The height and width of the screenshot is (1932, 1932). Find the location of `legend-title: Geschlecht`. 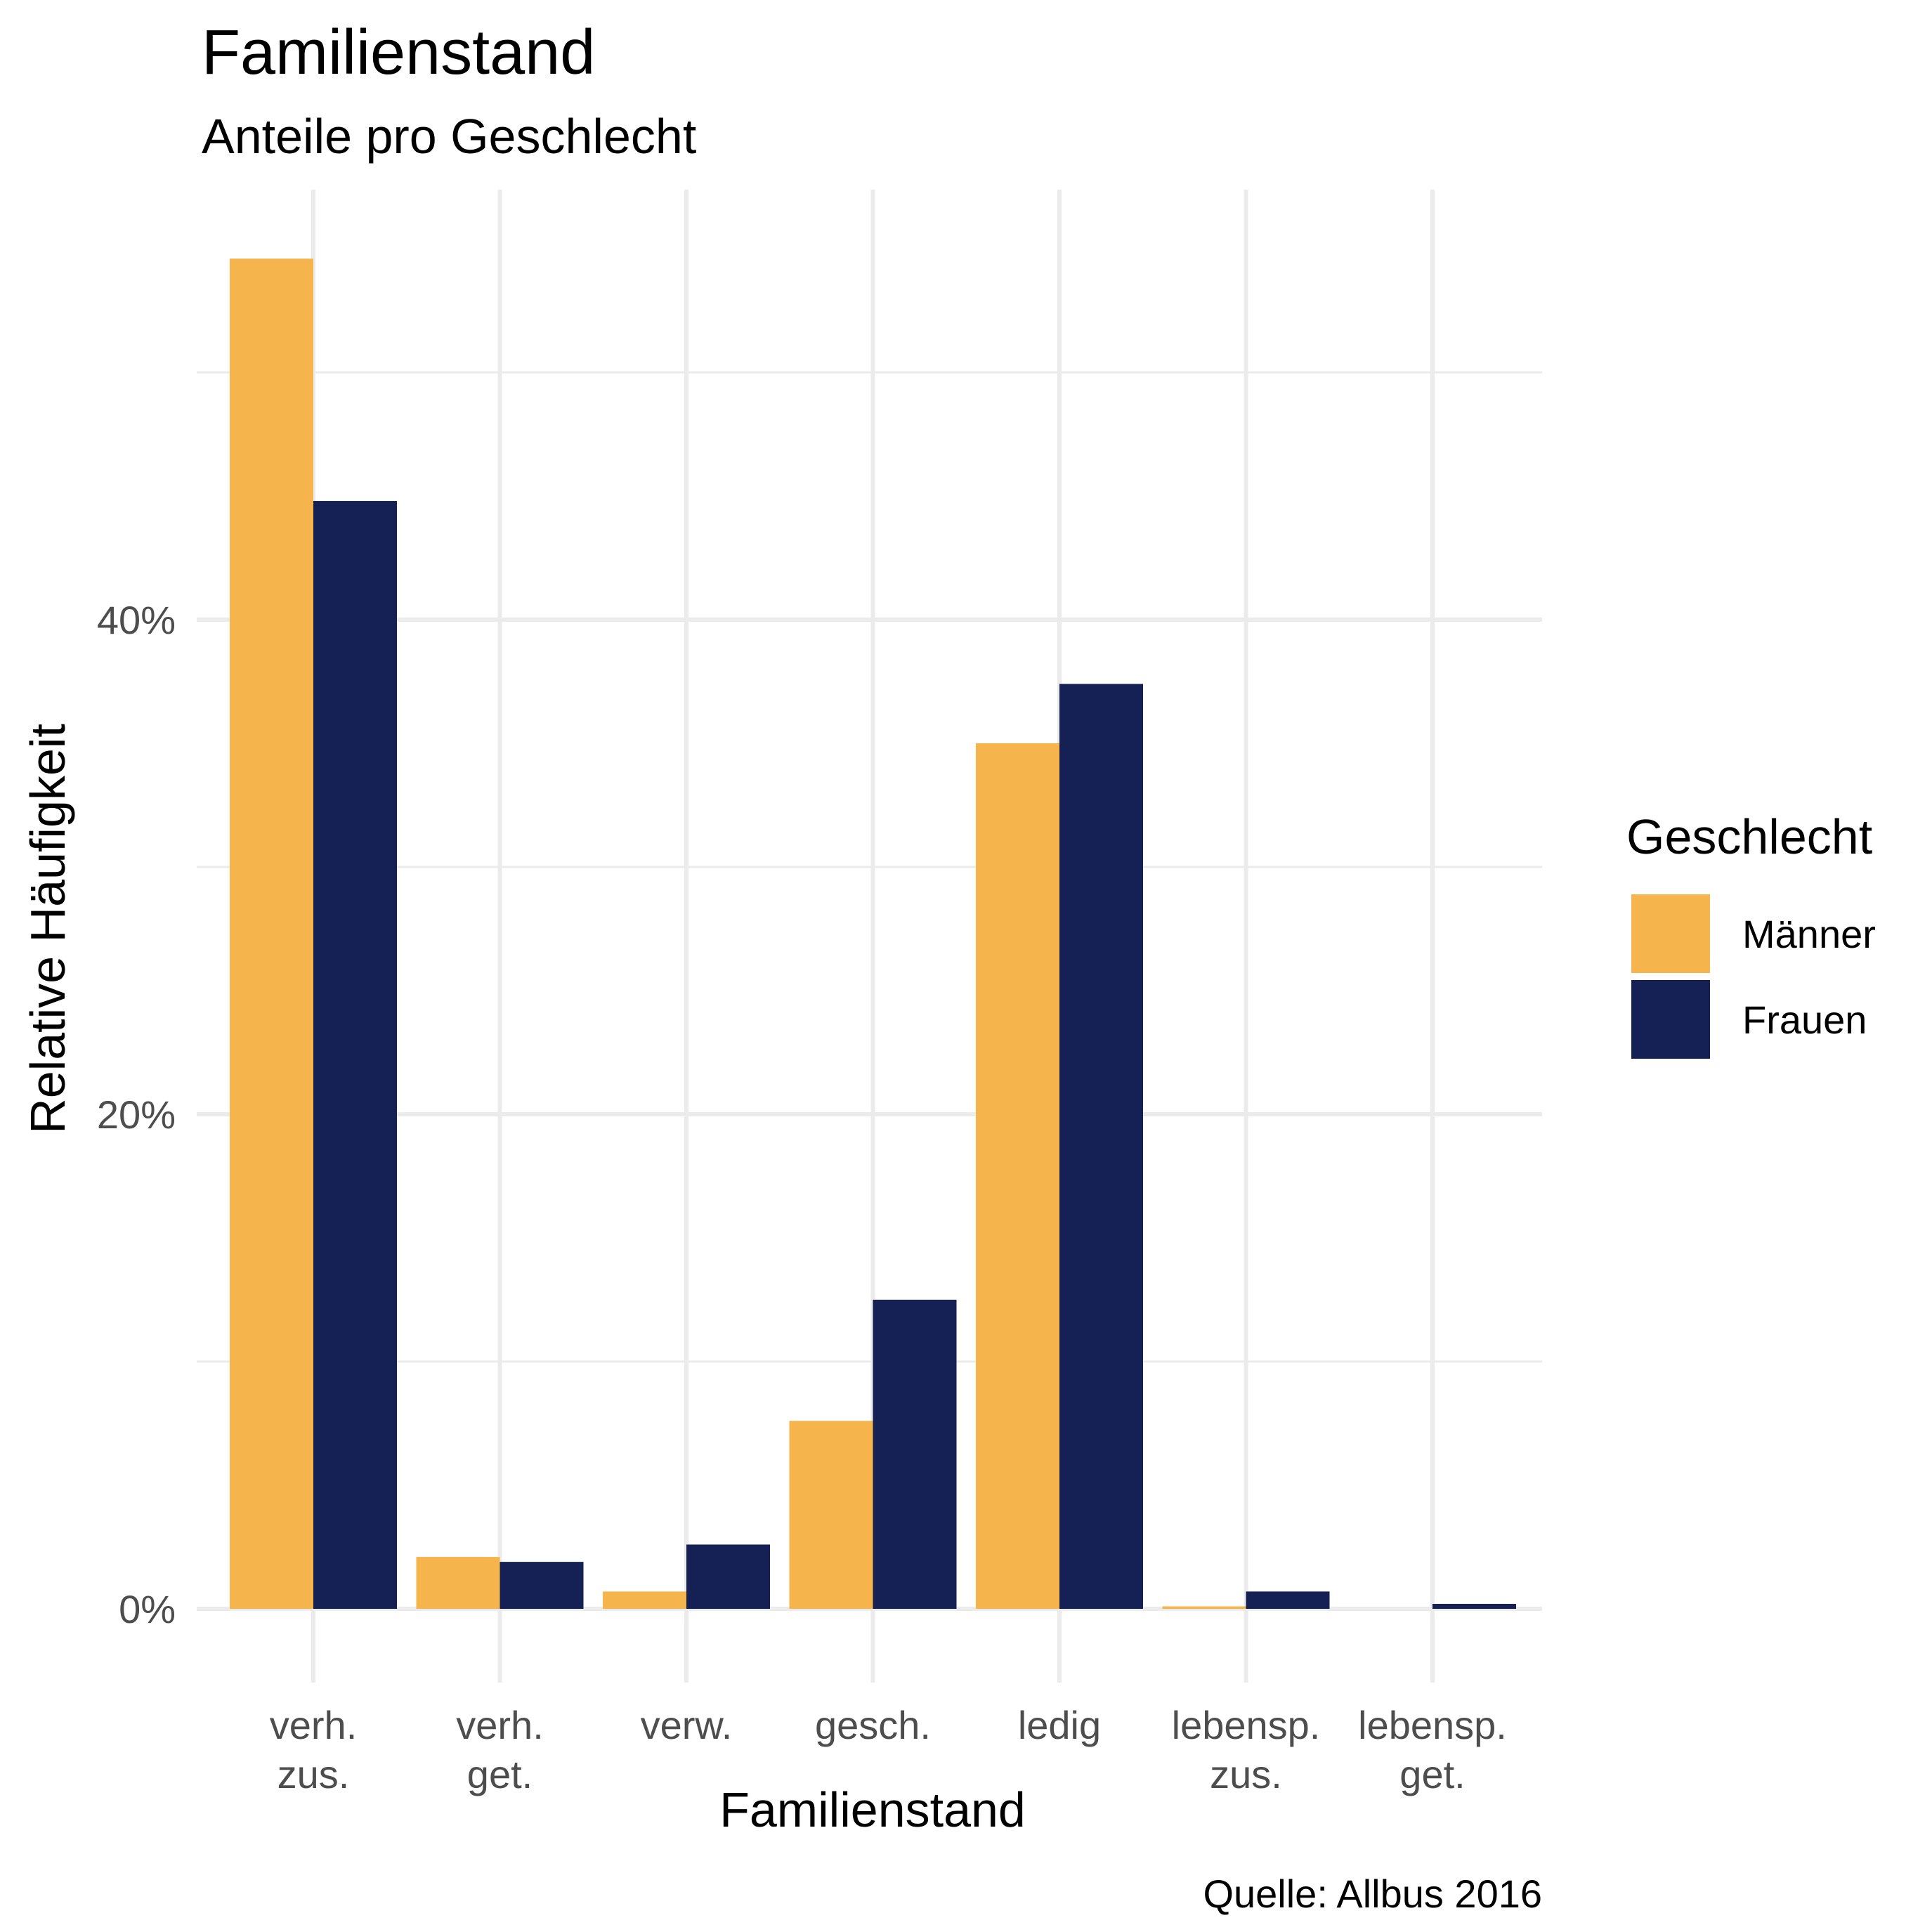

legend-title: Geschlecht is located at coordinates (1749, 837).